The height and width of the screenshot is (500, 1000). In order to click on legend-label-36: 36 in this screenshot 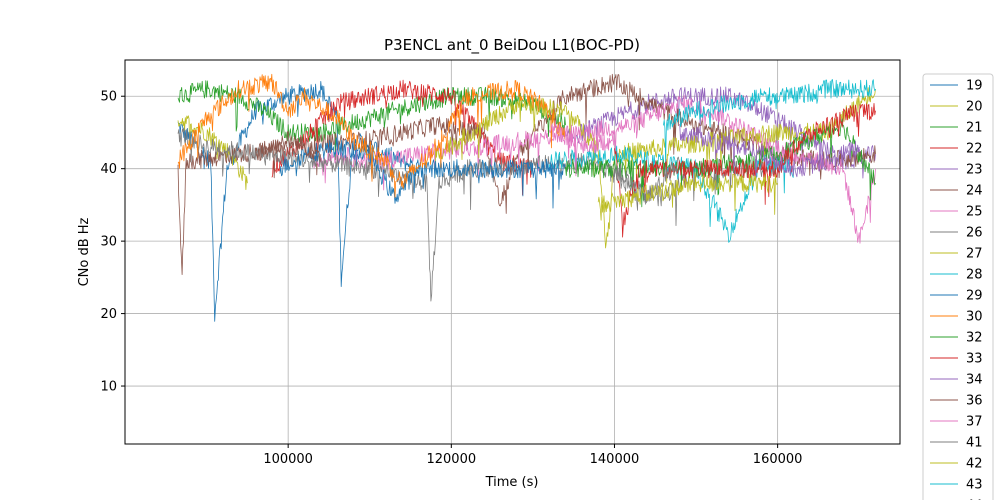, I will do `click(974, 401)`.